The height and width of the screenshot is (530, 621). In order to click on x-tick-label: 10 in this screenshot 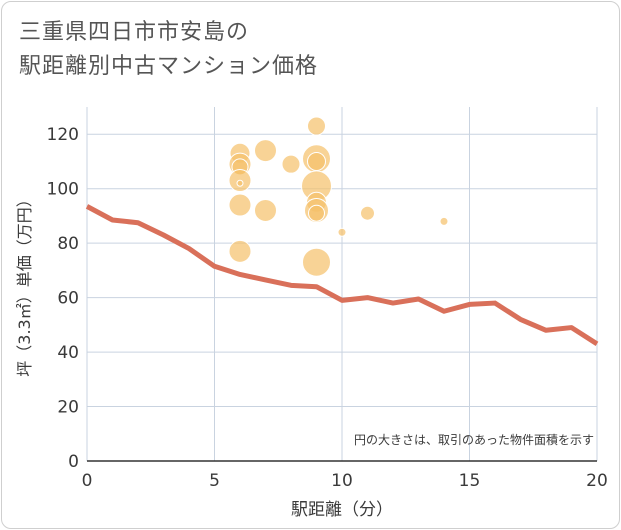, I will do `click(342, 481)`.